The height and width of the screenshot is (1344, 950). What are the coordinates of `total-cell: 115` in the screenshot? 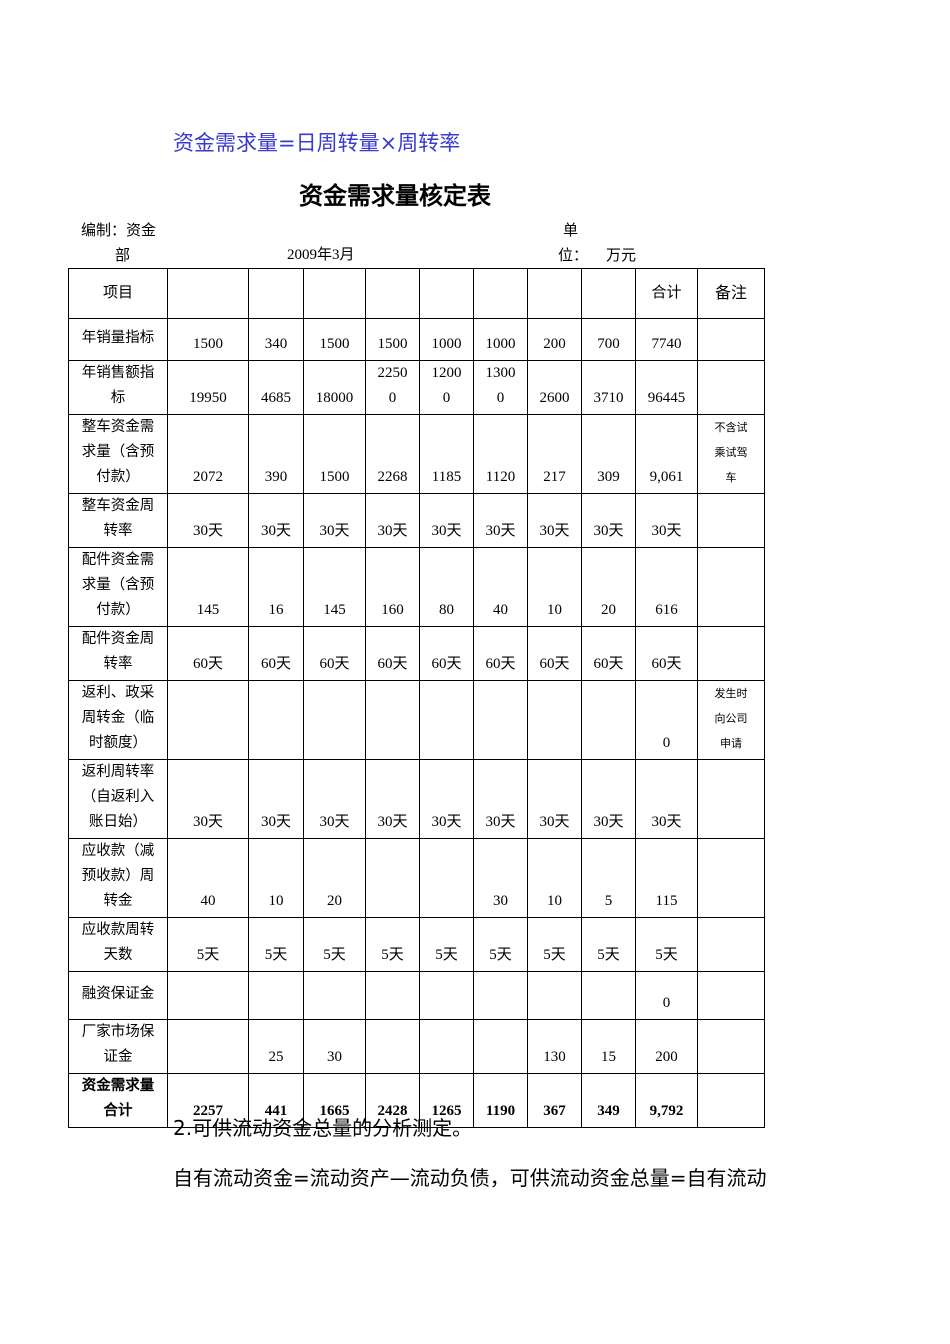 It's located at (666, 878).